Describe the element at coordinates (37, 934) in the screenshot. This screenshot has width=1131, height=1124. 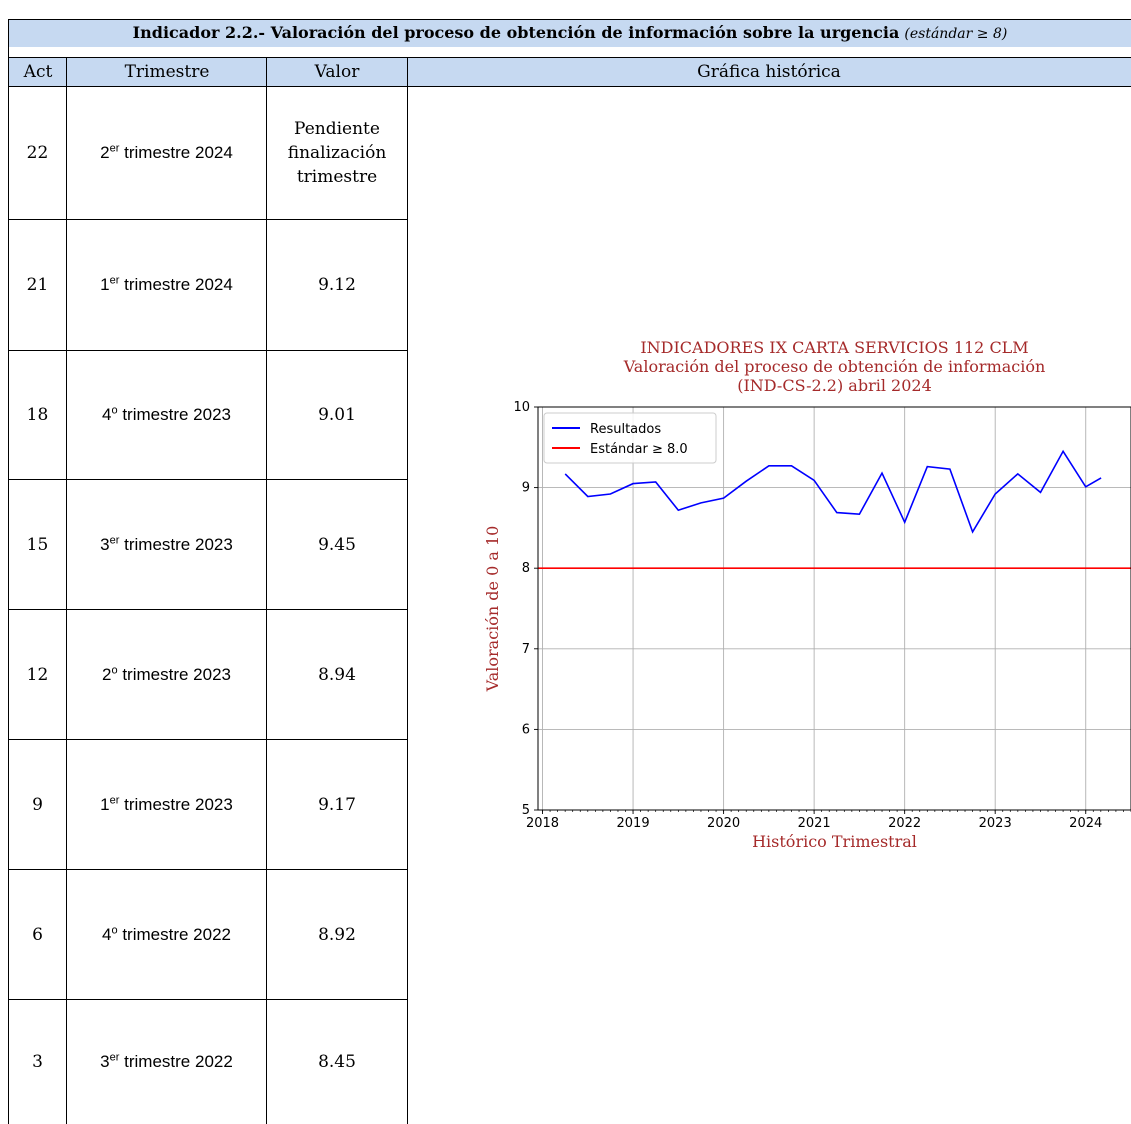
I see `row-act: 6` at that location.